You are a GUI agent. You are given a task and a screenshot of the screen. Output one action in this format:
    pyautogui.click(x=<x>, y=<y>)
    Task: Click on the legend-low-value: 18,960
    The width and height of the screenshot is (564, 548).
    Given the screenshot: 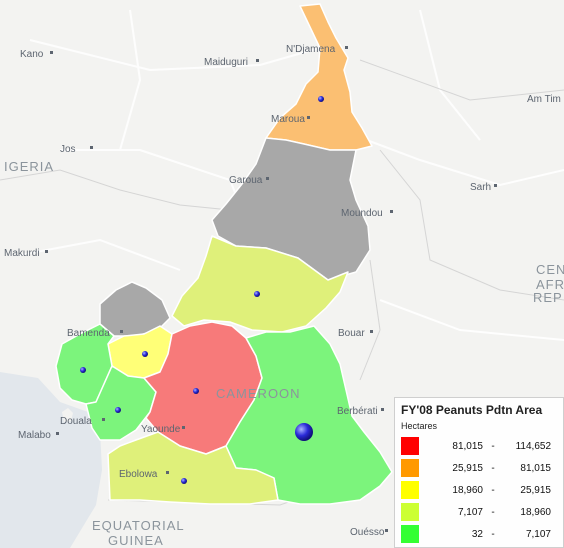 What is the action you would take?
    pyautogui.click(x=467, y=490)
    